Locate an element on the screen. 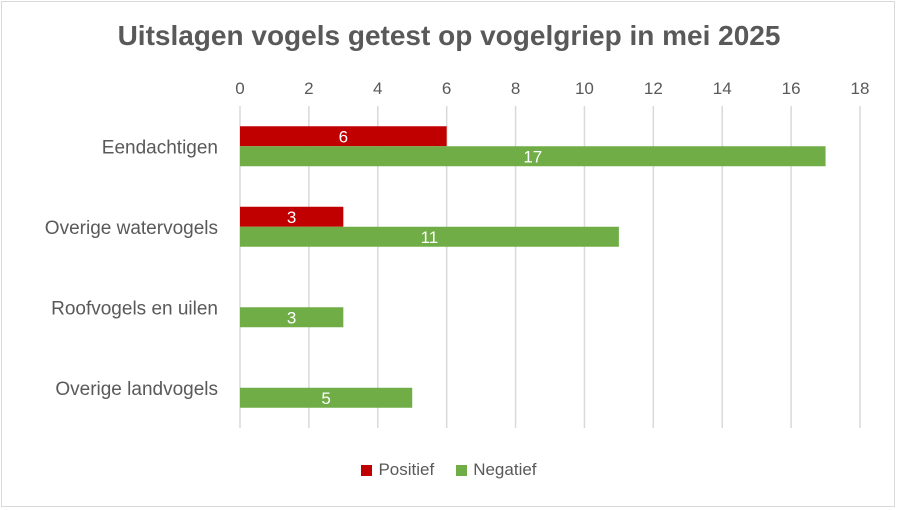  x-tick-label: 16 is located at coordinates (791, 88).